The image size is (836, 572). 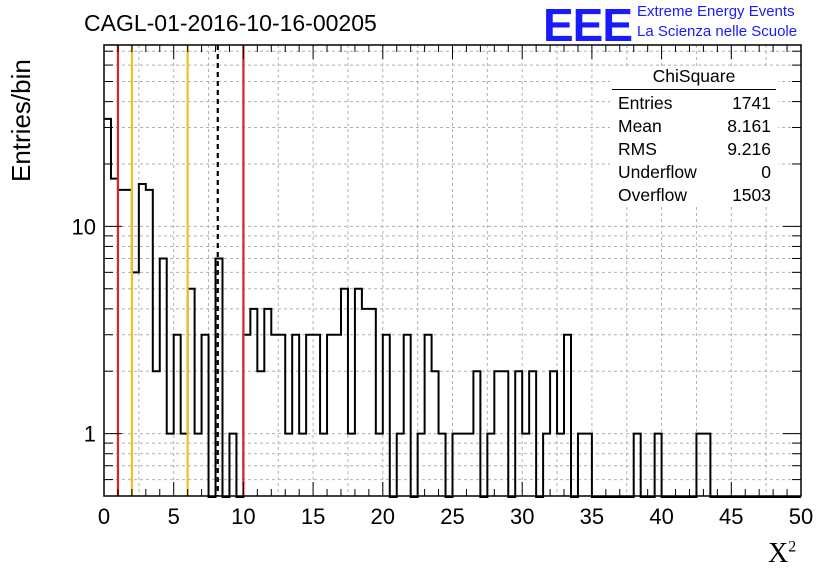 What do you see at coordinates (751, 103) in the screenshot?
I see `stats-value: 1741` at bounding box center [751, 103].